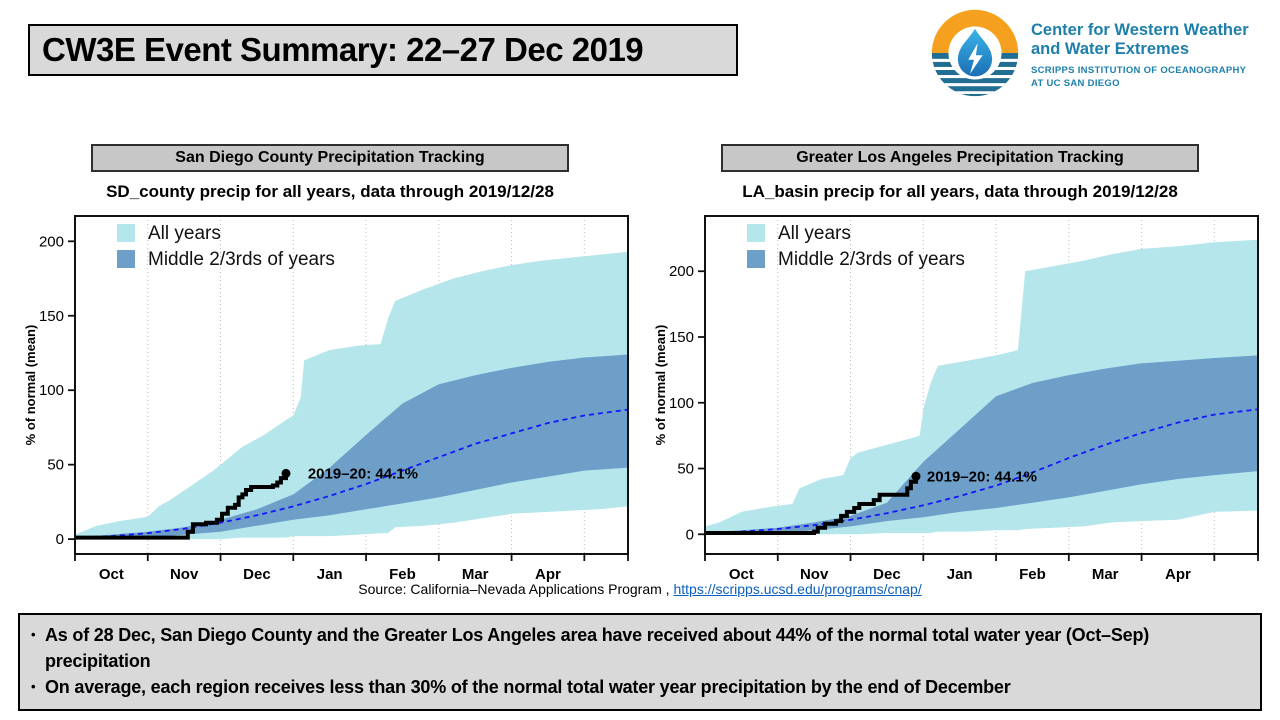 This screenshot has height=720, width=1280. I want to click on logo-org-line2: and Water Extremes, so click(1110, 49).